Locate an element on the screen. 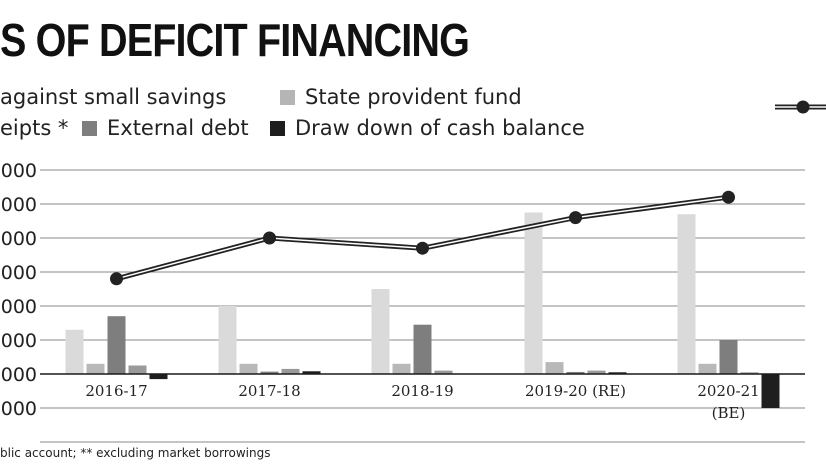 The width and height of the screenshot is (826, 465). legend-item-external-debt: External debt is located at coordinates (165, 128).